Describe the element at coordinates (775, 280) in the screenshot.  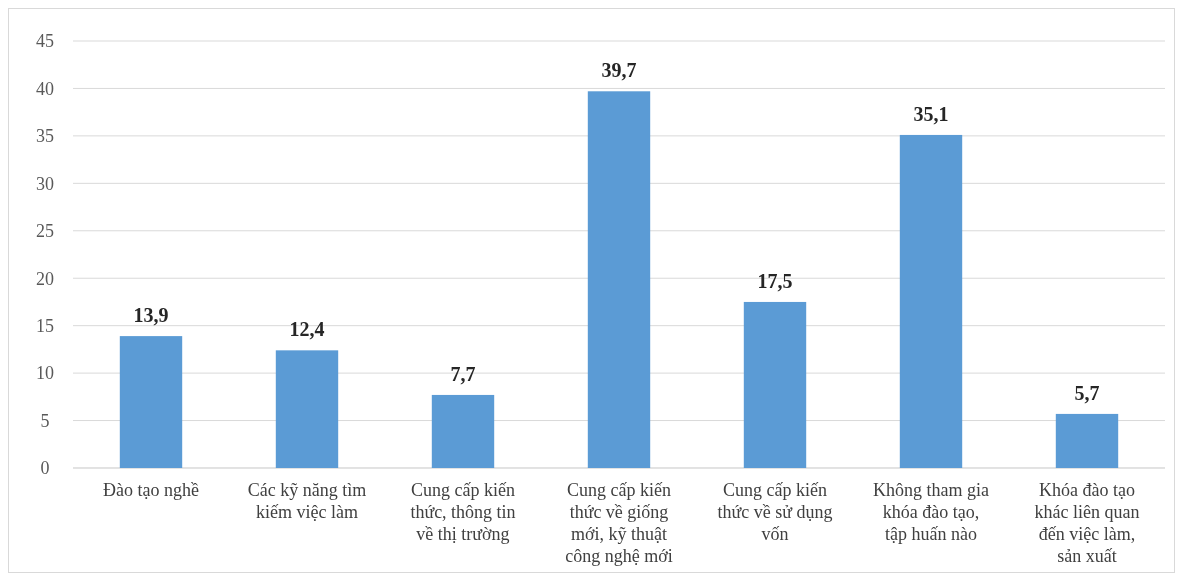
I see `data-label: 17,5` at that location.